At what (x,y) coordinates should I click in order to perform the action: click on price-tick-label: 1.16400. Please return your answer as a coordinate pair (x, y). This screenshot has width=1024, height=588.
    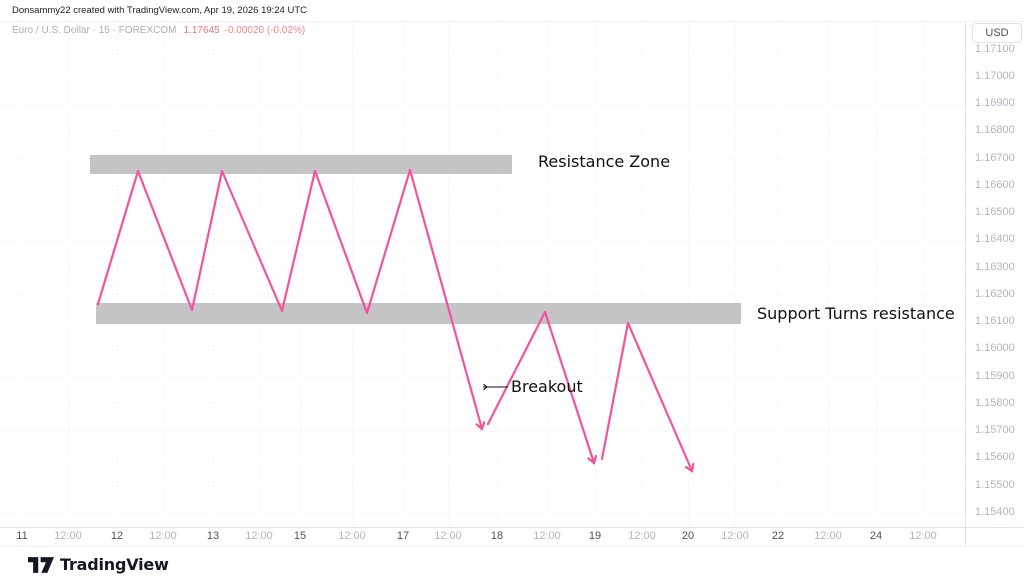
    Looking at the image, I should click on (995, 239).